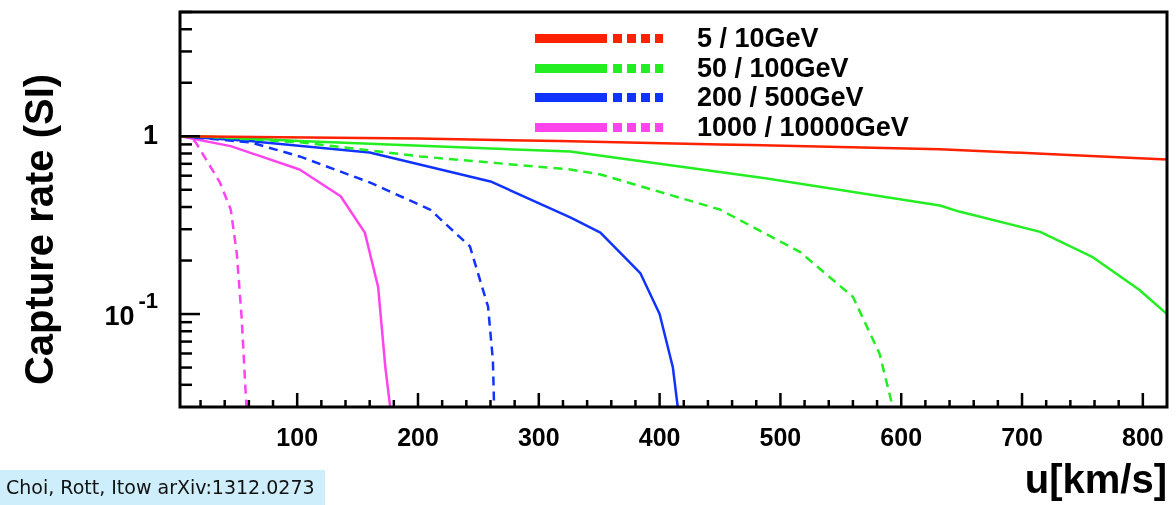 This screenshot has width=1176, height=505. Describe the element at coordinates (780, 436) in the screenshot. I see `x-tick-label: 500` at that location.